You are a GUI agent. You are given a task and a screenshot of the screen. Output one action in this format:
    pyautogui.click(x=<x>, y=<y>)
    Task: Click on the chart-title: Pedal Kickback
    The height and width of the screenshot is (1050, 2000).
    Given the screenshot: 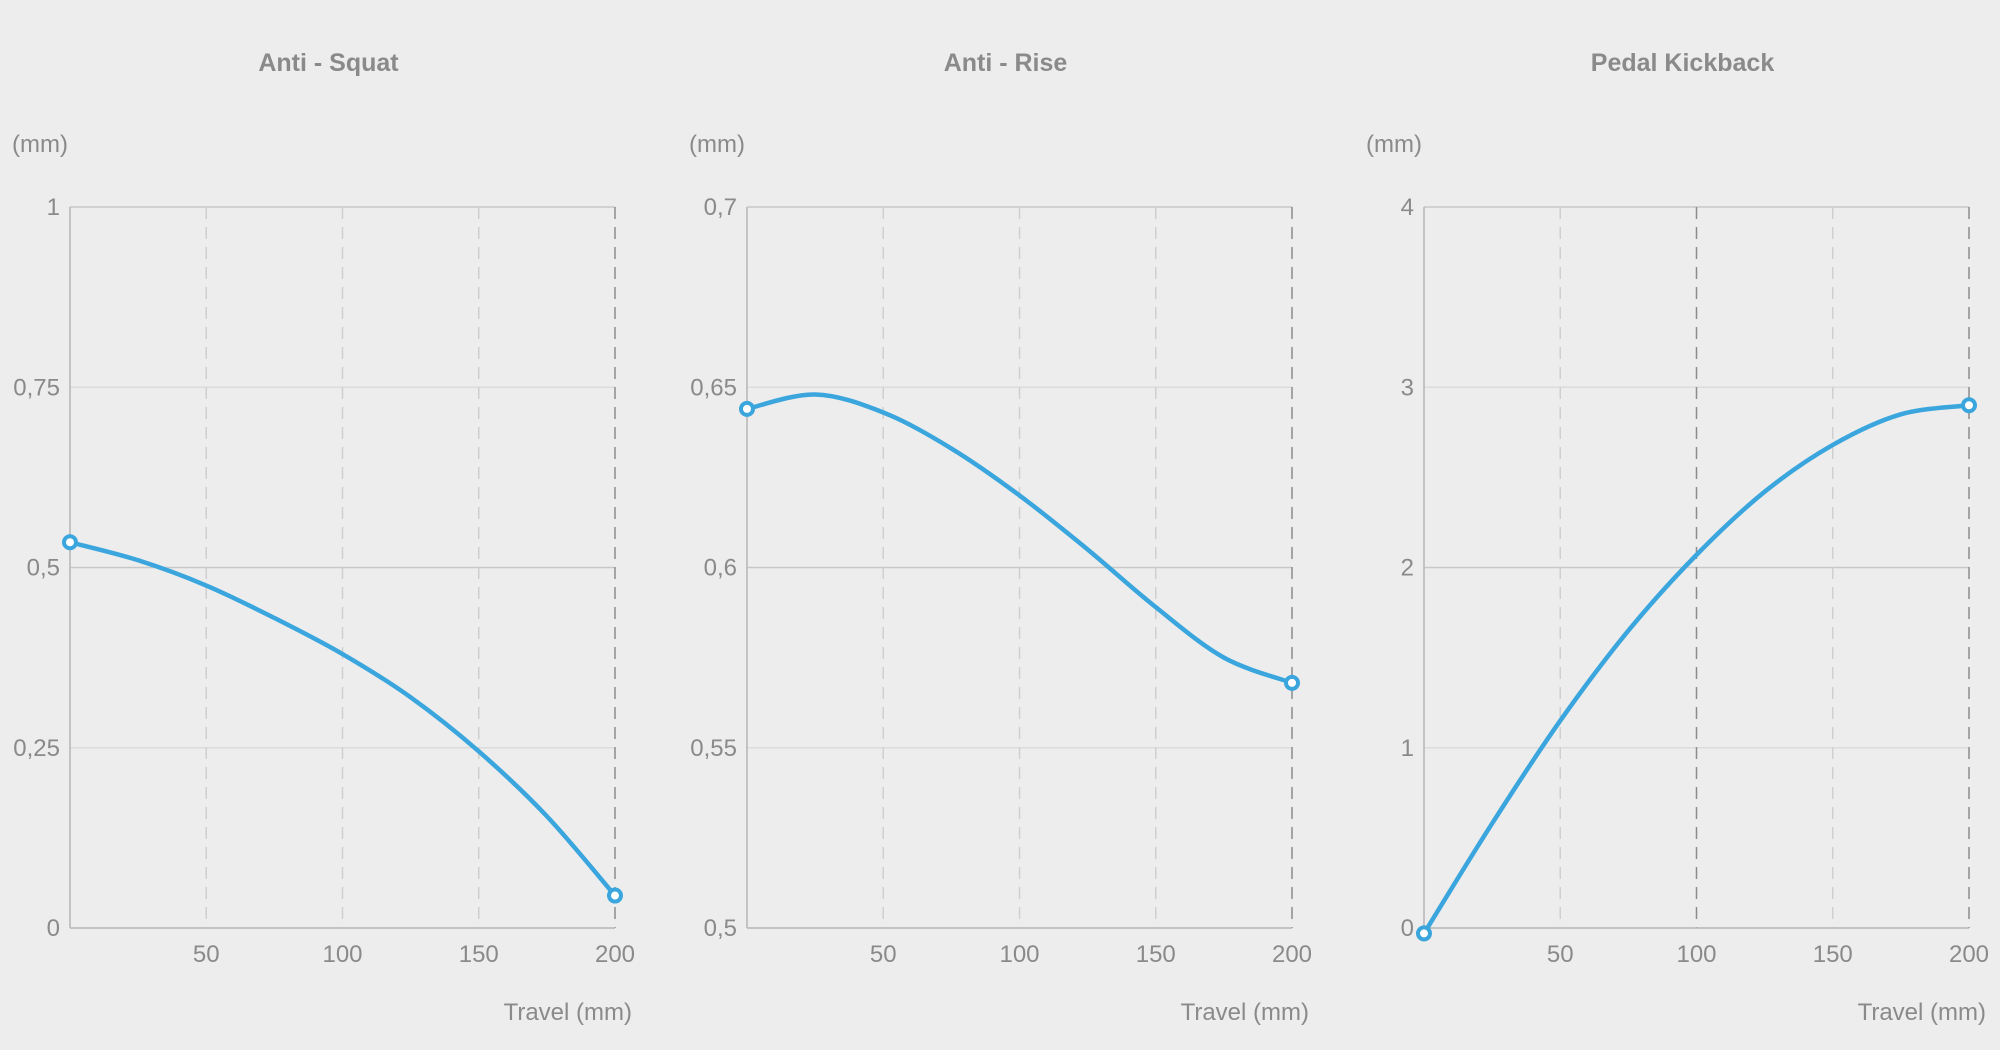 What is the action you would take?
    pyautogui.click(x=1683, y=63)
    